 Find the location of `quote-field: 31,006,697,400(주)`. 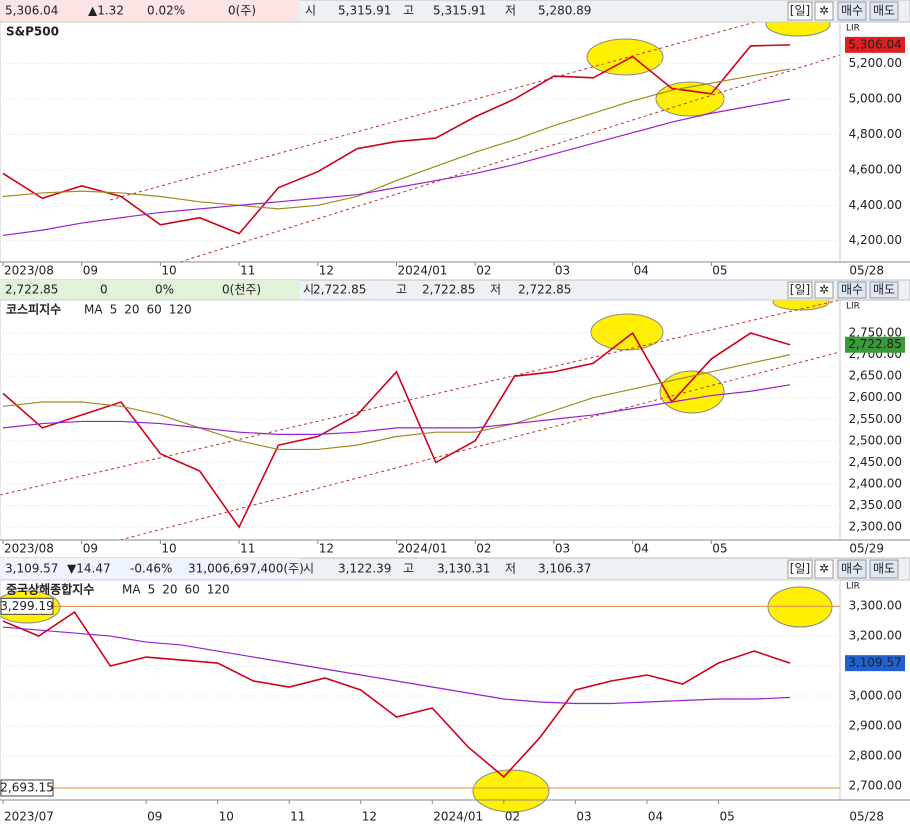

quote-field: 31,006,697,400(주) is located at coordinates (246, 569).